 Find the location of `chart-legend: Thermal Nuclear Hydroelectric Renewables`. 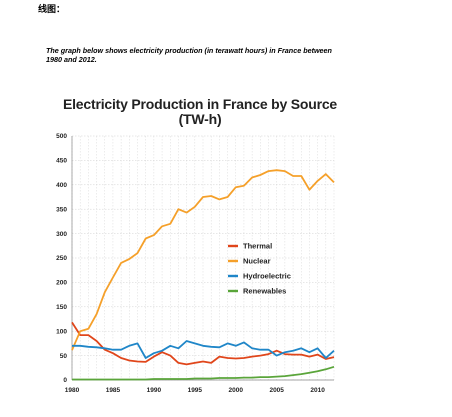

chart-legend: Thermal Nuclear Hydroelectric Renewables is located at coordinates (259, 269).